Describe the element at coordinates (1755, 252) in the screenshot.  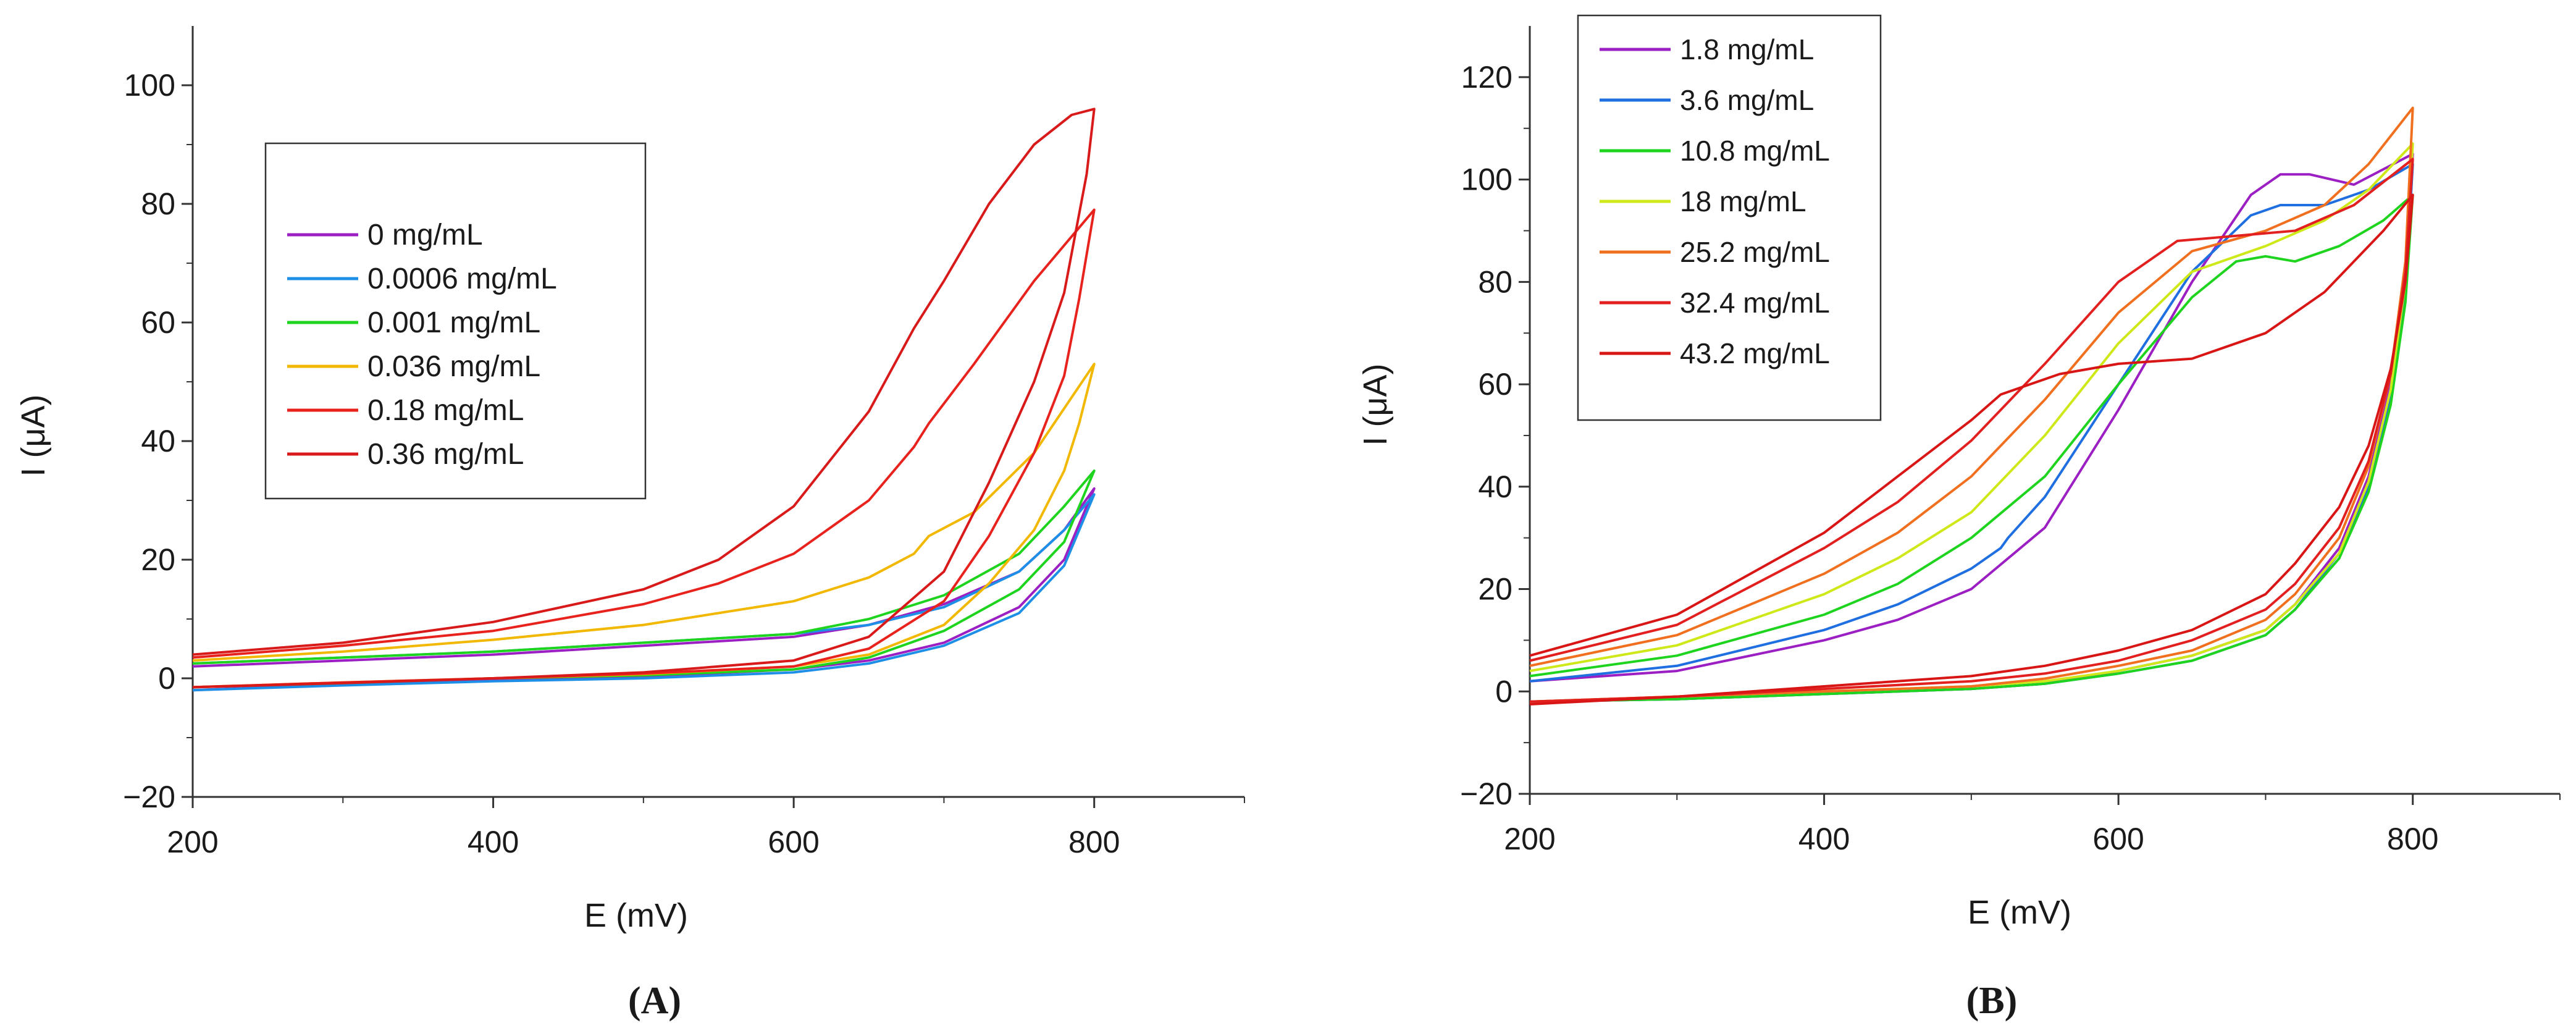
I see `legend-label: 25.2 mg/mL` at that location.